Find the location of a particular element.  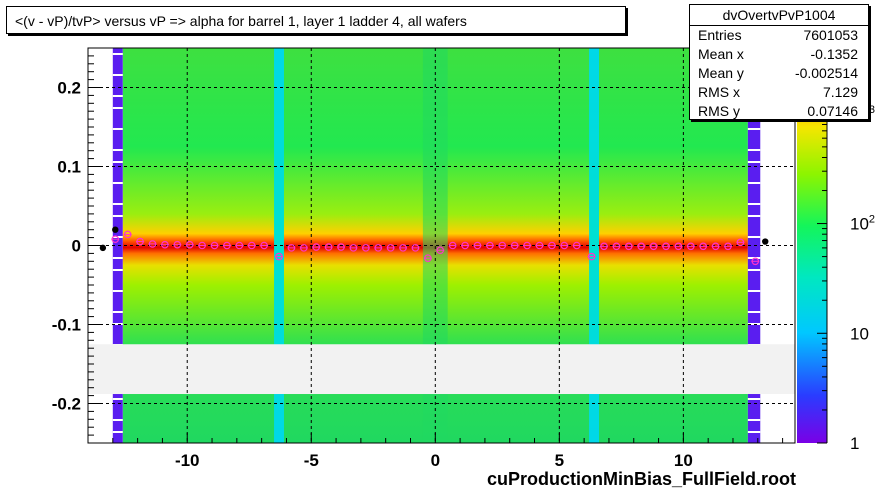

stats-label: RMS y is located at coordinates (719, 111).